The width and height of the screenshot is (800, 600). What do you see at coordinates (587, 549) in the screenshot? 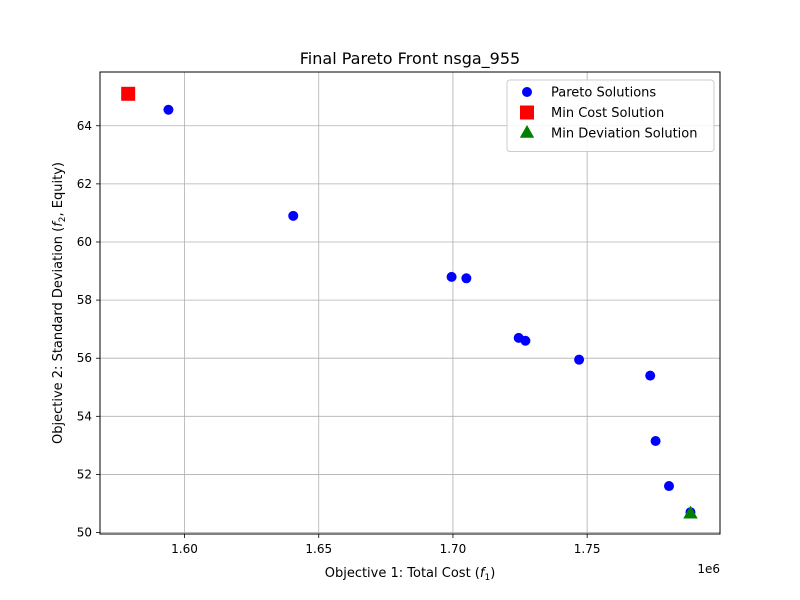
I see `x-tick-label: 1.75` at bounding box center [587, 549].